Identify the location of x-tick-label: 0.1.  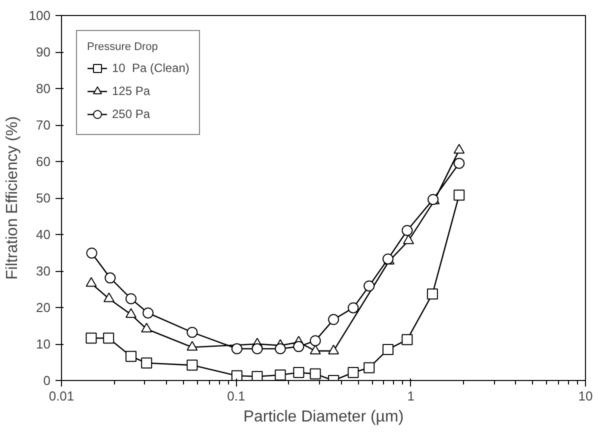
(236, 396).